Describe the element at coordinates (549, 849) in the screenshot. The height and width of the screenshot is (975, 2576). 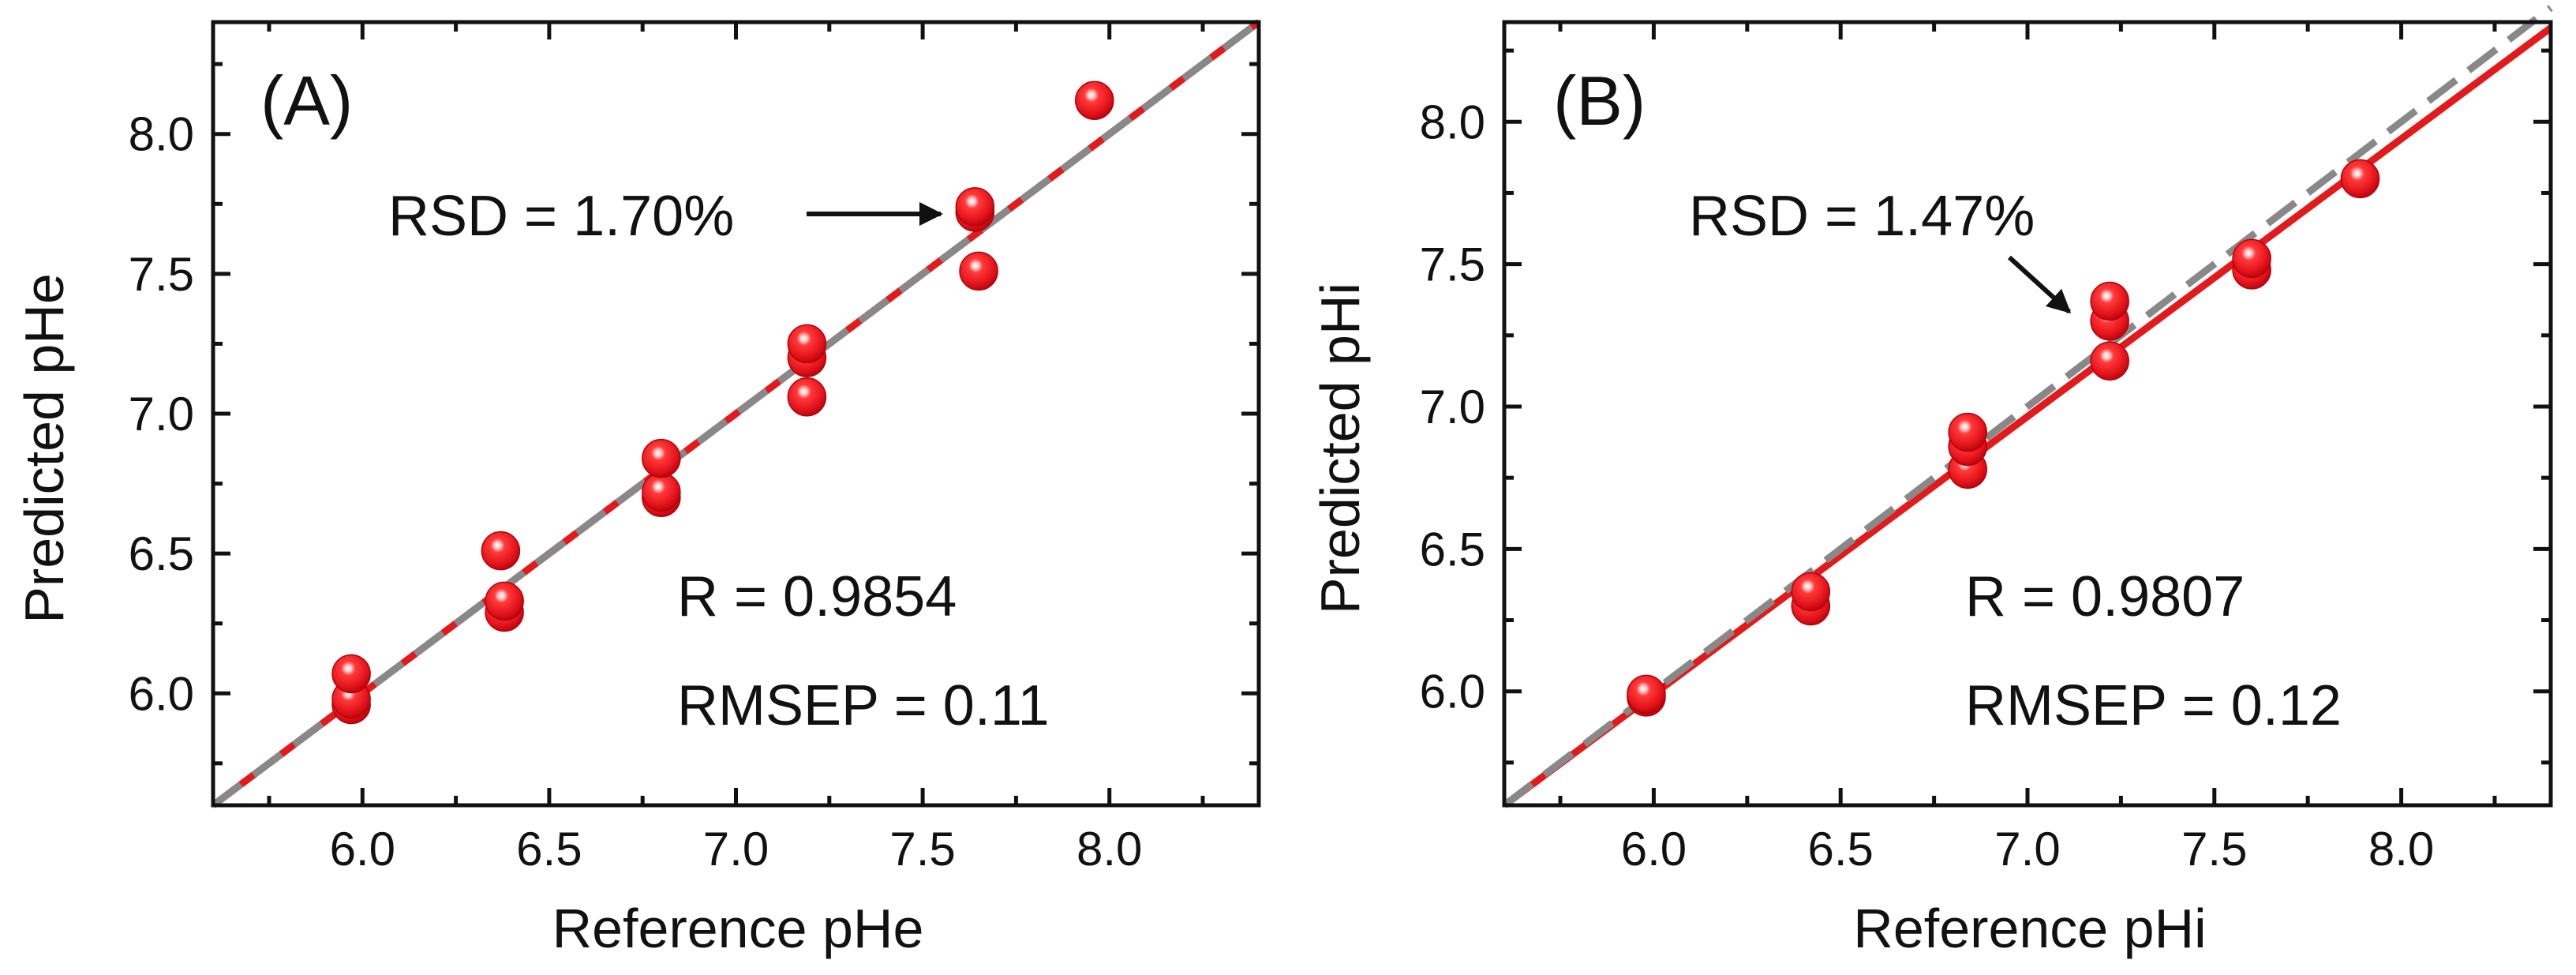
I see `panel-a-x-tick-label: 6.5` at that location.